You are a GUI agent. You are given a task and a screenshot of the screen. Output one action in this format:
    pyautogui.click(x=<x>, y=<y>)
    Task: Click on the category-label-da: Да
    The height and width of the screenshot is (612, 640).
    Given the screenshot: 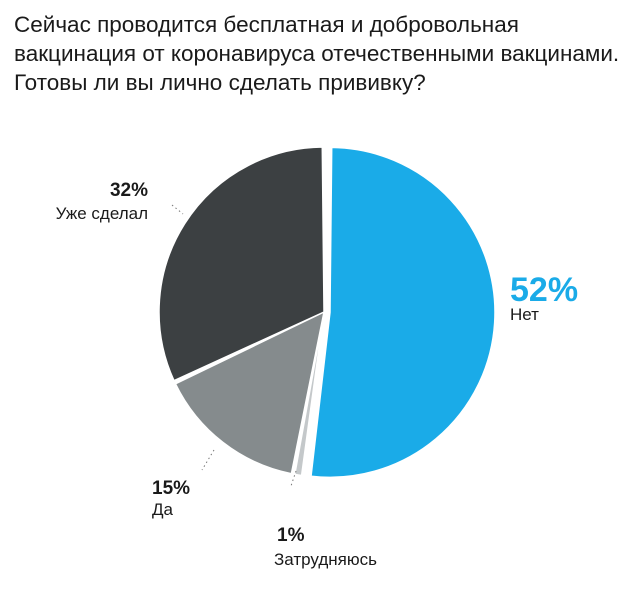 What is the action you would take?
    pyautogui.click(x=163, y=509)
    